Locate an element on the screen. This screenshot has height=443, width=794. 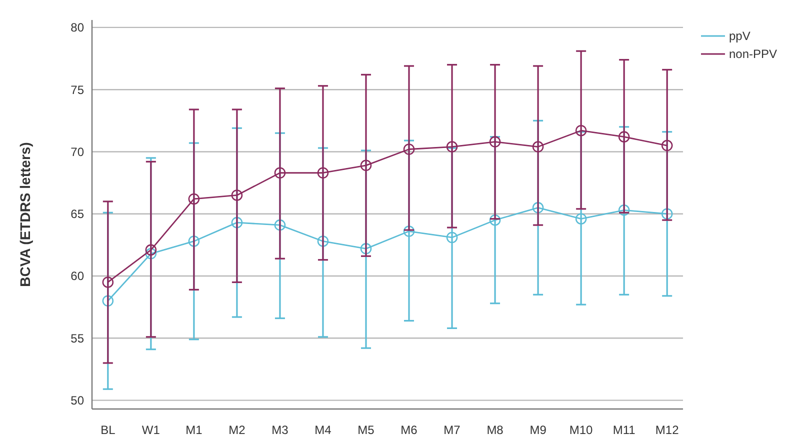
x-tick-label: M9 is located at coordinates (538, 430).